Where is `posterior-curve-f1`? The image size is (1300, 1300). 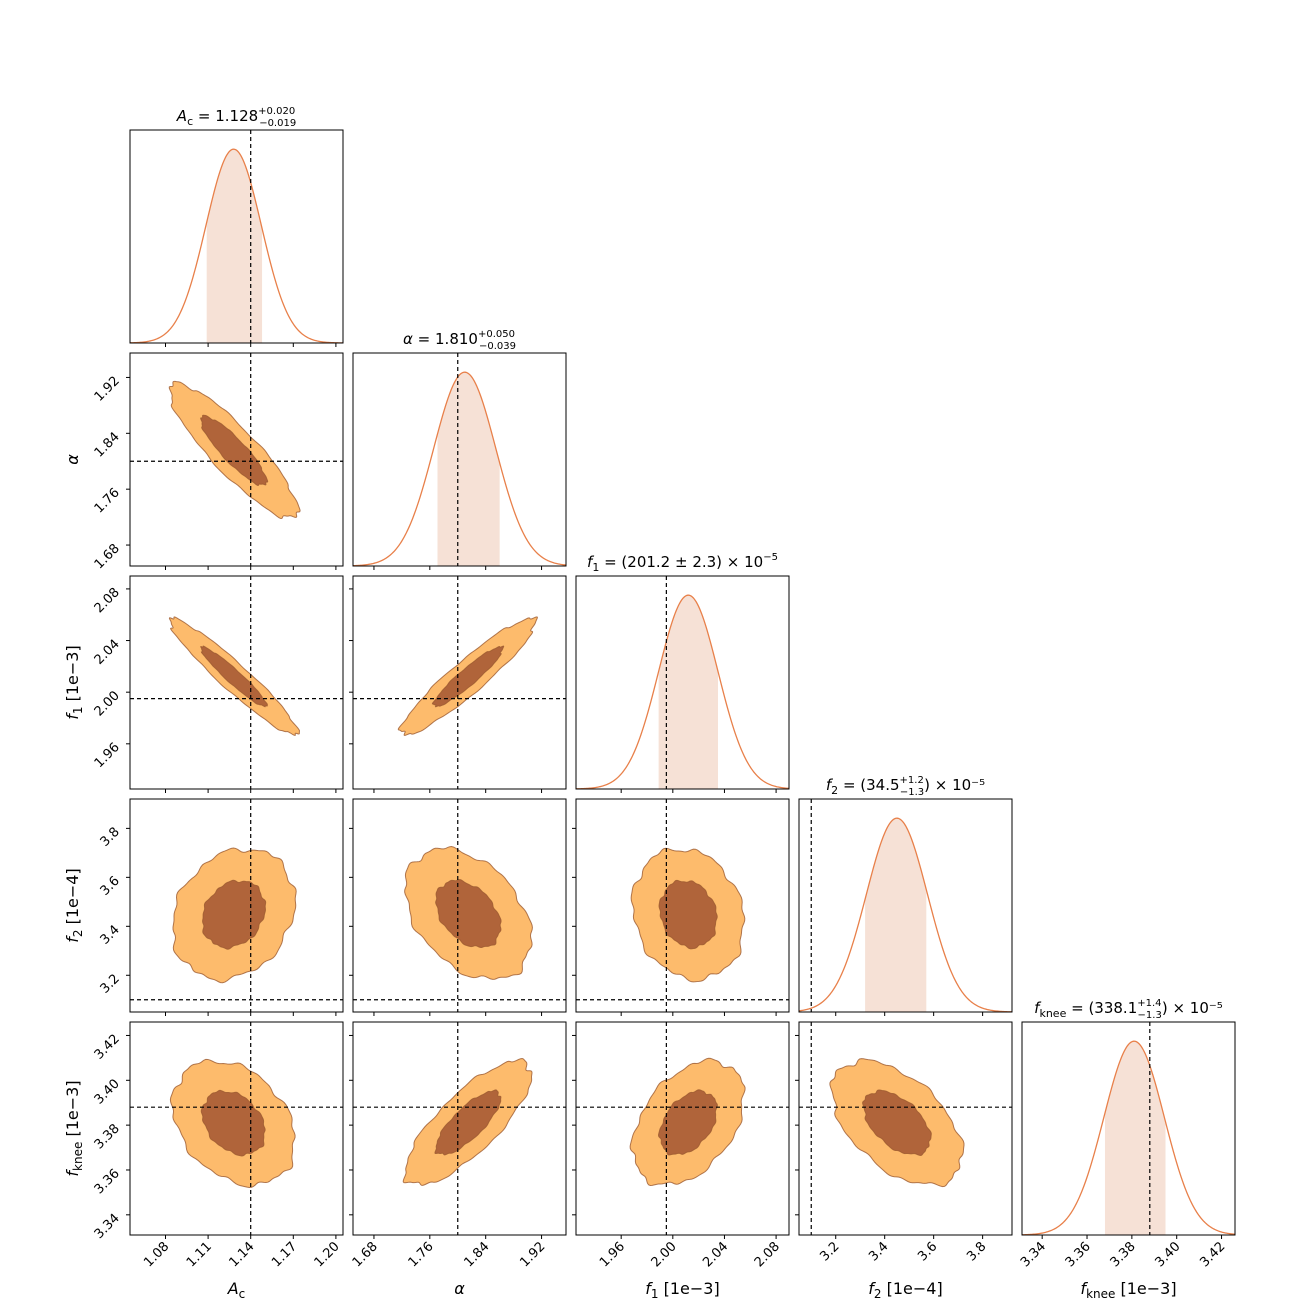 posterior-curve-f1 is located at coordinates (682, 691).